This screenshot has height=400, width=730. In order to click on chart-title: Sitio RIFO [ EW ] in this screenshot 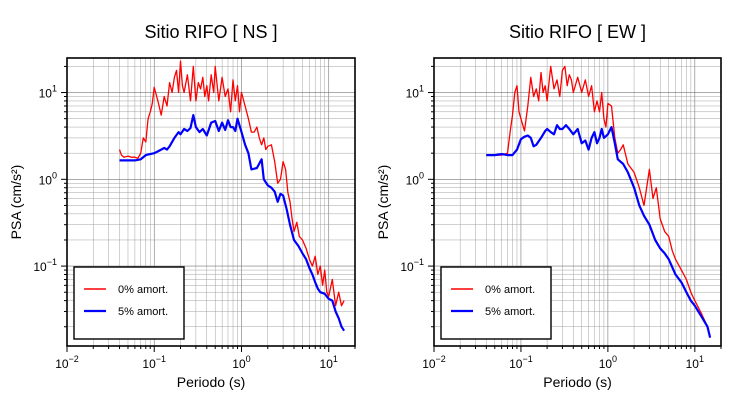, I will do `click(577, 32)`.